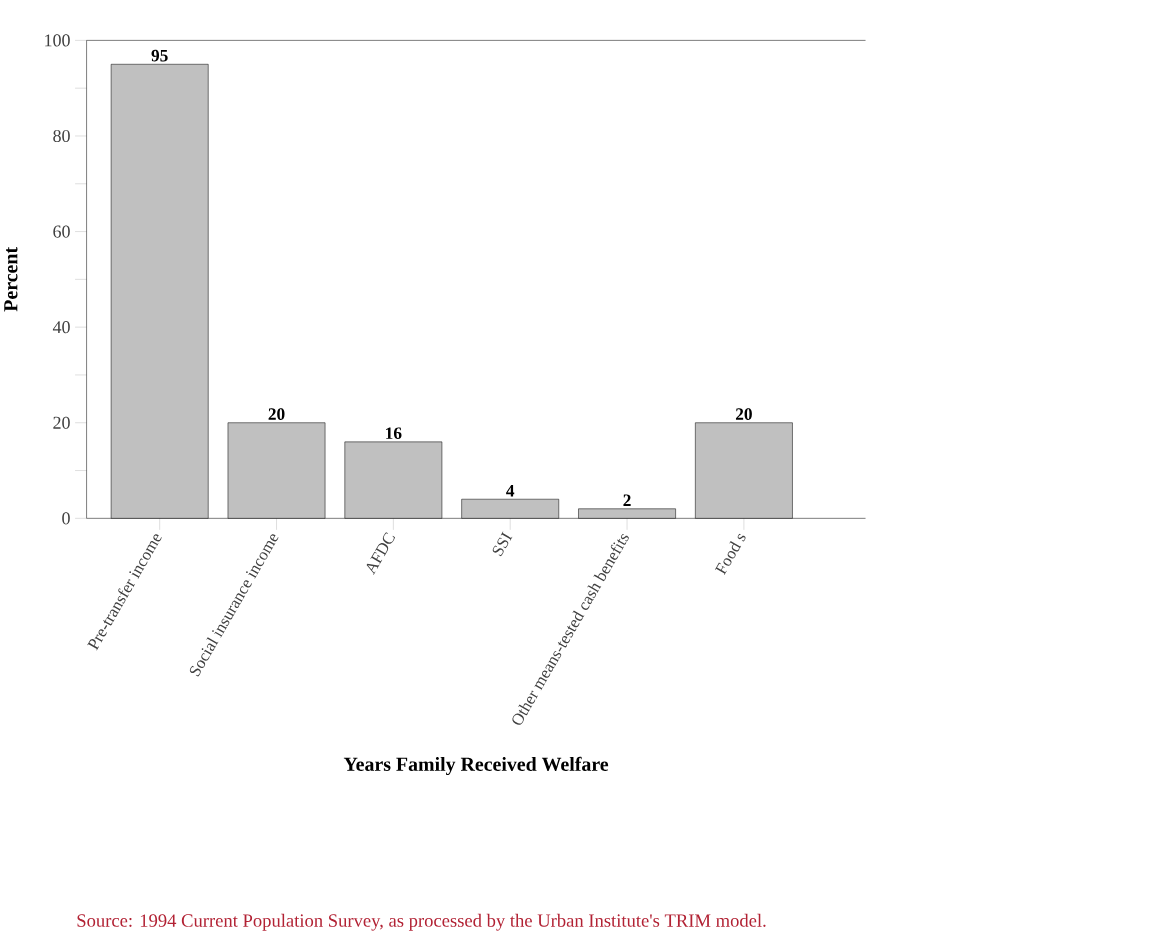 This screenshot has width=1155, height=947. Describe the element at coordinates (61, 422) in the screenshot. I see `y-tick-label: 20` at that location.